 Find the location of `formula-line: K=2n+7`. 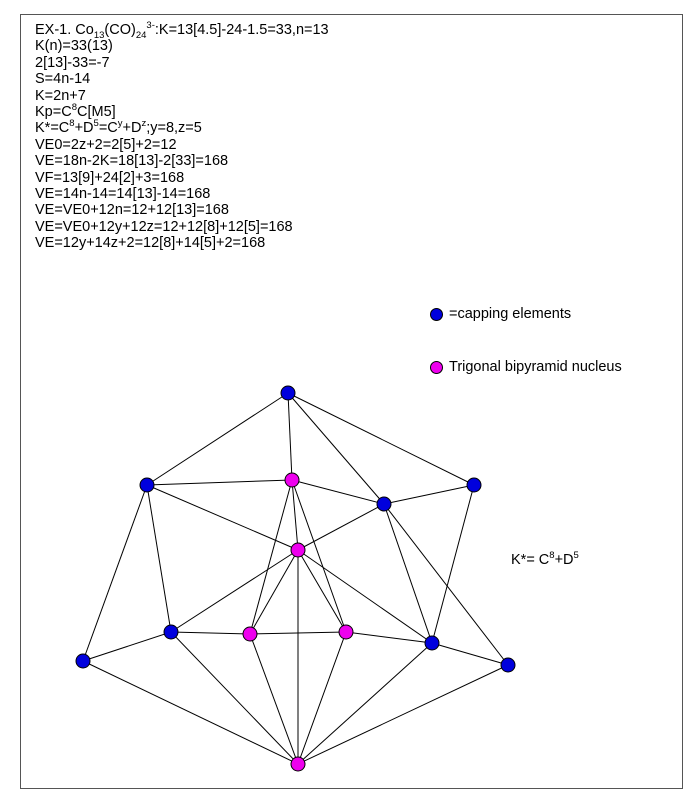

formula-line: K=2n+7 is located at coordinates (60, 95).